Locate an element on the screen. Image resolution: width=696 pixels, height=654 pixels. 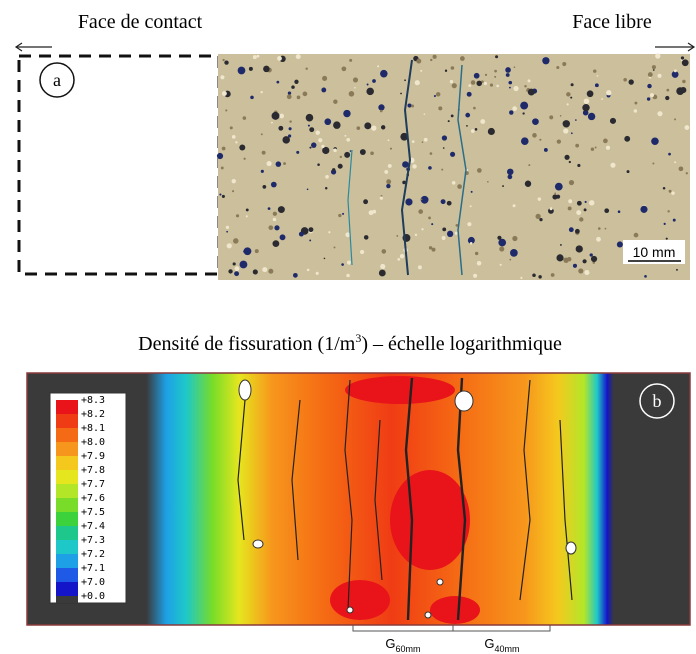
scale-bar: 10 mm is located at coordinates (654, 252).